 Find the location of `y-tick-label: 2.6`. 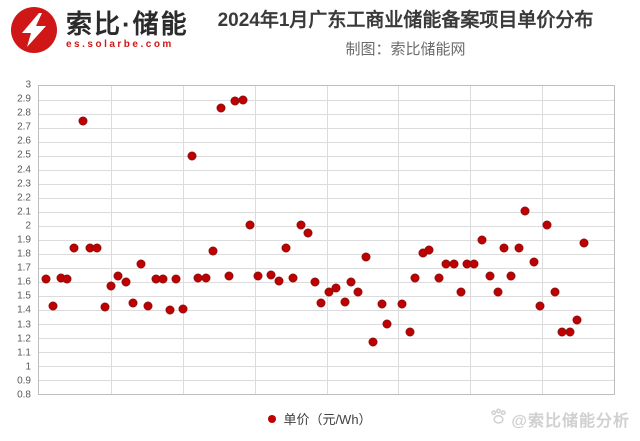

y-tick-label: 2.6 is located at coordinates (24, 141).